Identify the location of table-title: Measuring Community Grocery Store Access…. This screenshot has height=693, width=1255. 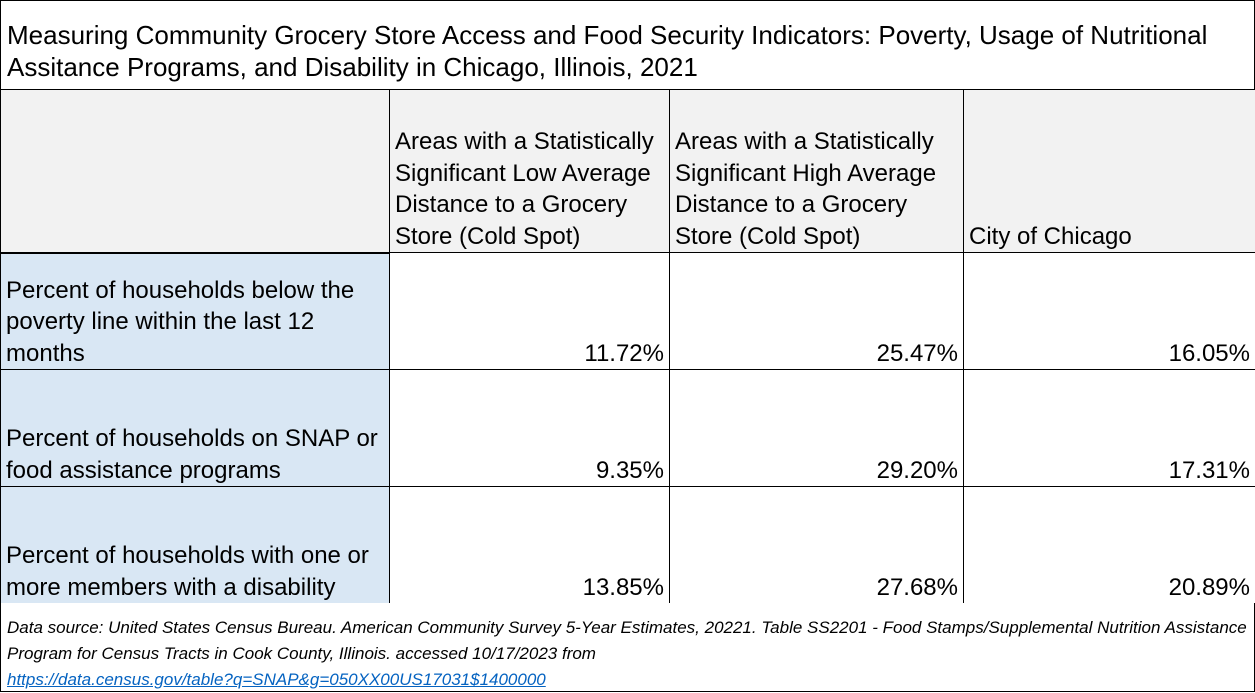
(627, 45).